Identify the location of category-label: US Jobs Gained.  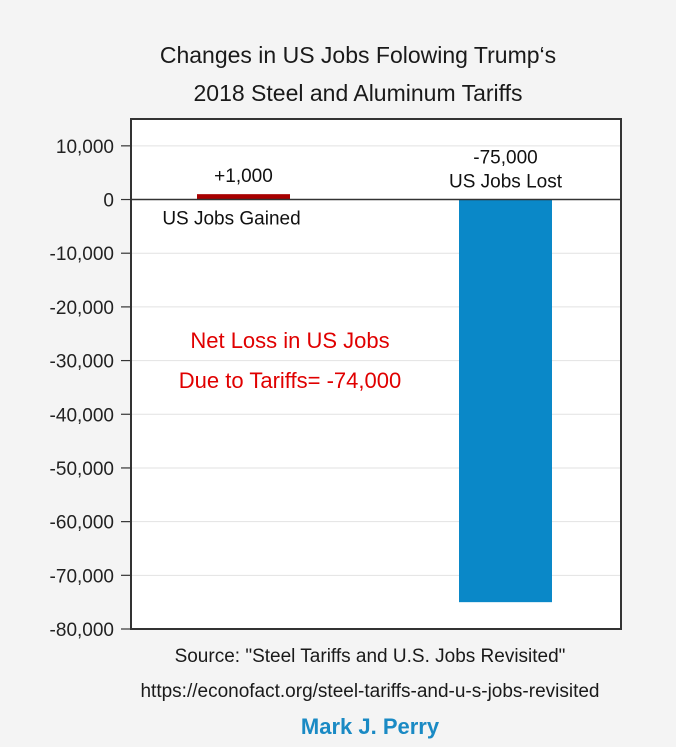
(231, 219).